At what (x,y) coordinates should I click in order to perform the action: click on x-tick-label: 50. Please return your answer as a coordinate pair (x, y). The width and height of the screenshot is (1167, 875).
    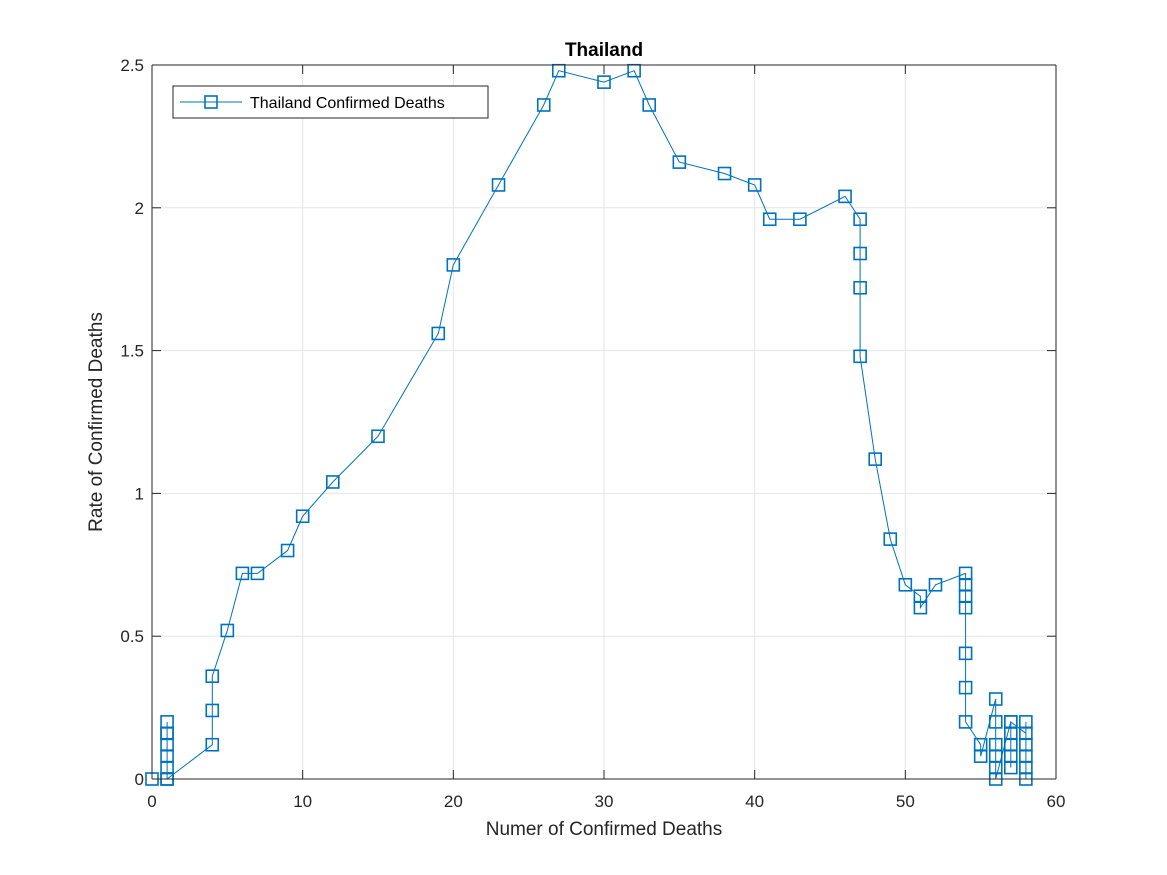
    Looking at the image, I should click on (905, 801).